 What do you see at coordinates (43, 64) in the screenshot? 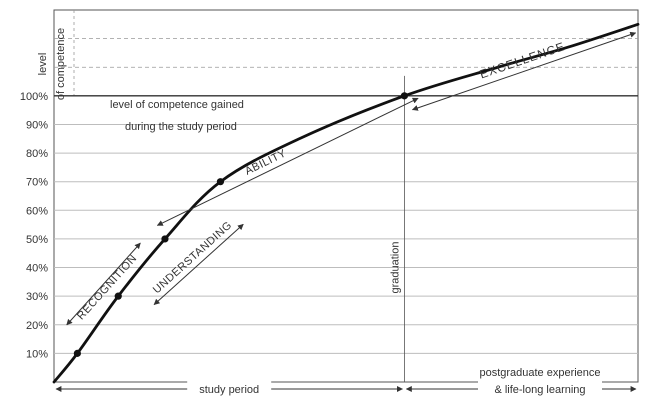
I see `y-axis-label-line1: level` at bounding box center [43, 64].